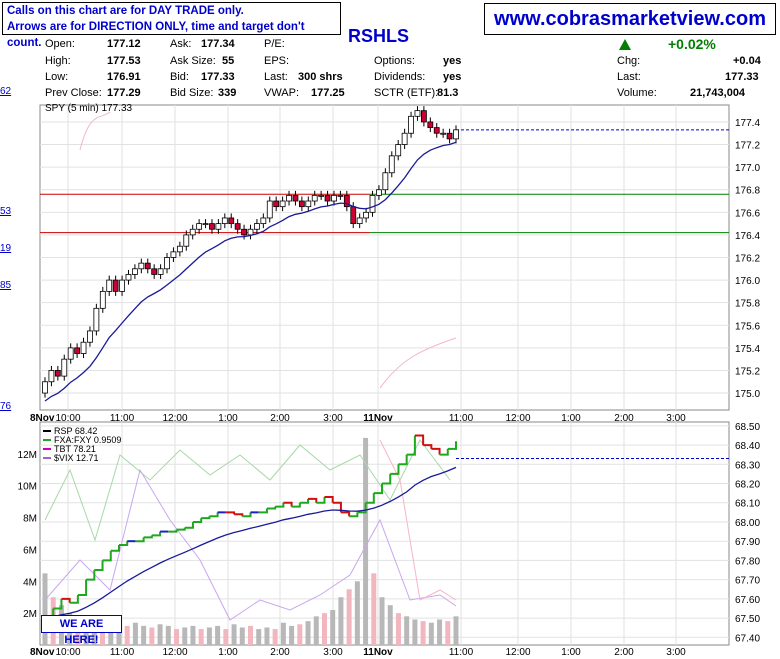 The height and width of the screenshot is (659, 780). What do you see at coordinates (174, 418) in the screenshot?
I see `price-x-tick: 12:00` at bounding box center [174, 418].